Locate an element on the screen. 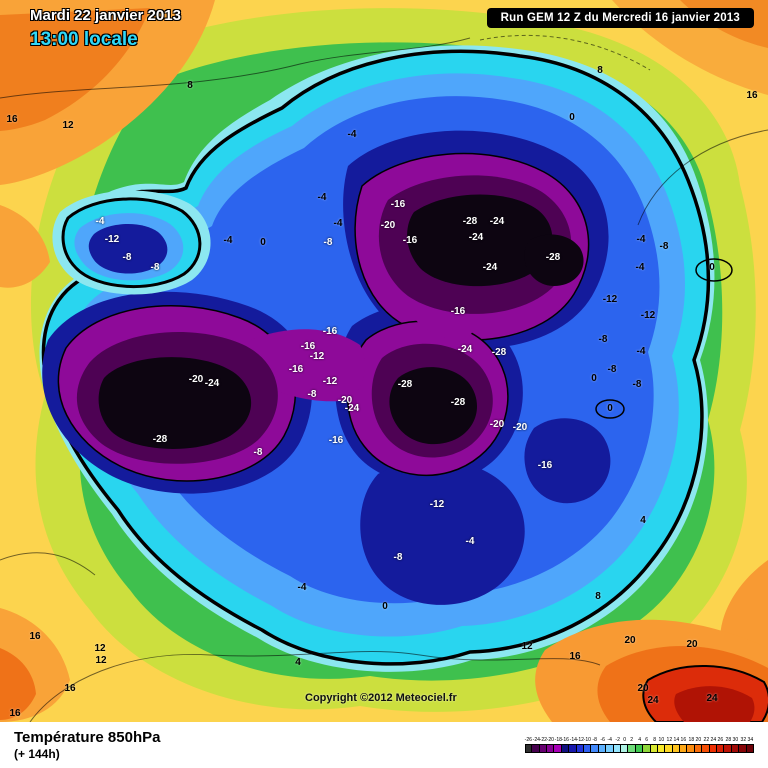 Image resolution: width=768 pixels, height=768 pixels. colorbar-cell: 22 is located at coordinates (706, 745).